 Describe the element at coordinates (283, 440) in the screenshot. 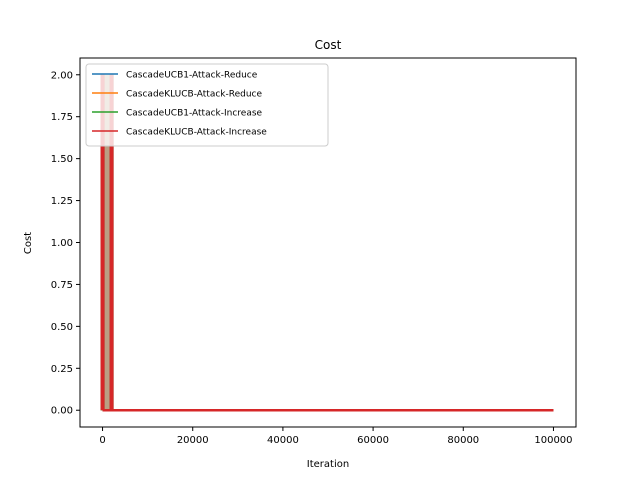

I see `x-tick-label: 40000` at that location.